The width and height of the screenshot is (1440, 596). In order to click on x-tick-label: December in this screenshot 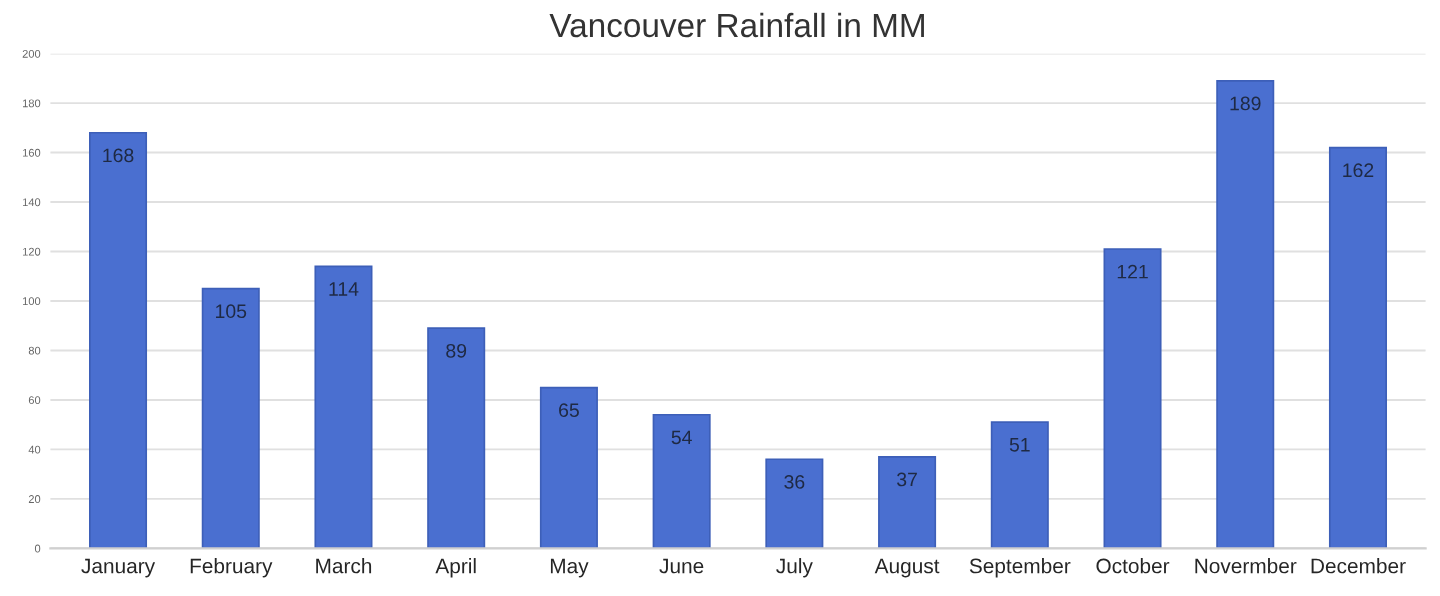, I will do `click(1358, 566)`.